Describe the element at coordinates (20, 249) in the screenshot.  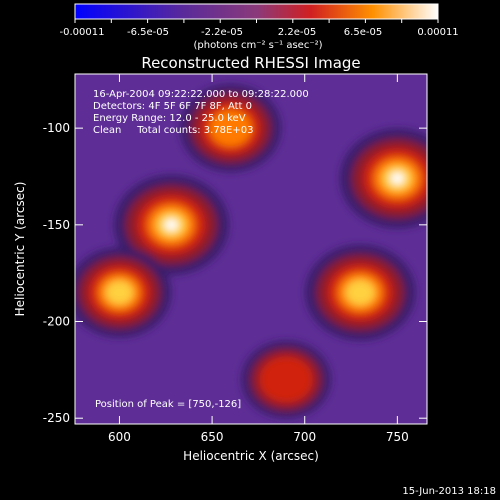
I see `y-axis-label: Heliocentric Y (arcsec)` at that location.